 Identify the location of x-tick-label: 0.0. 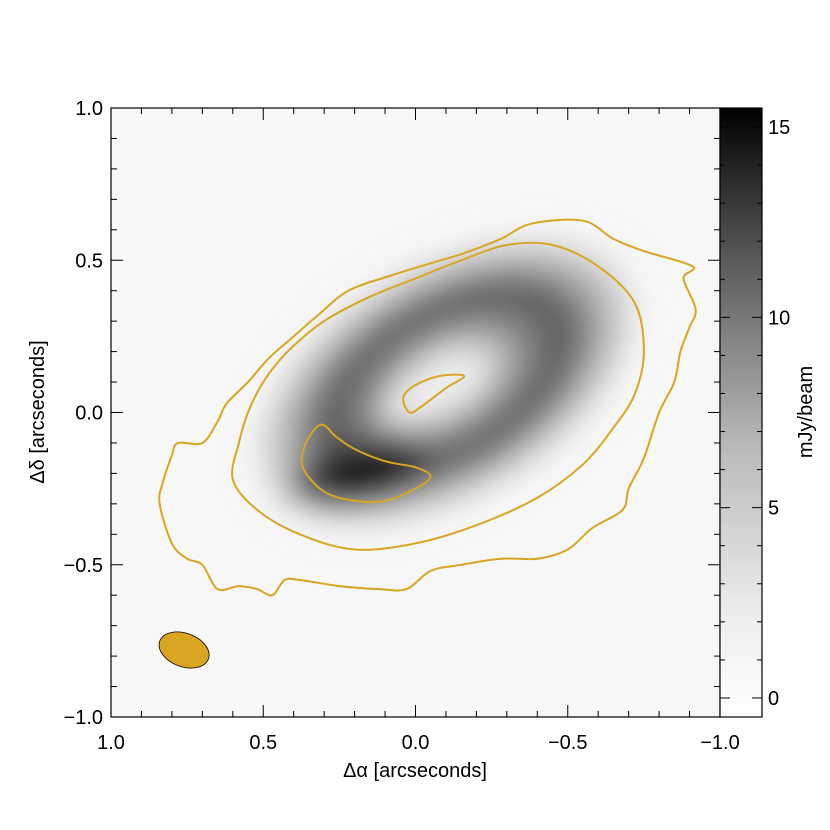
(416, 743).